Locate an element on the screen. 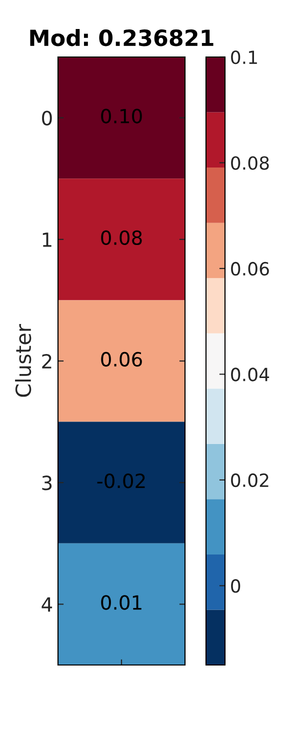 The width and height of the screenshot is (300, 750). data-label: 0.01 is located at coordinates (121, 602).